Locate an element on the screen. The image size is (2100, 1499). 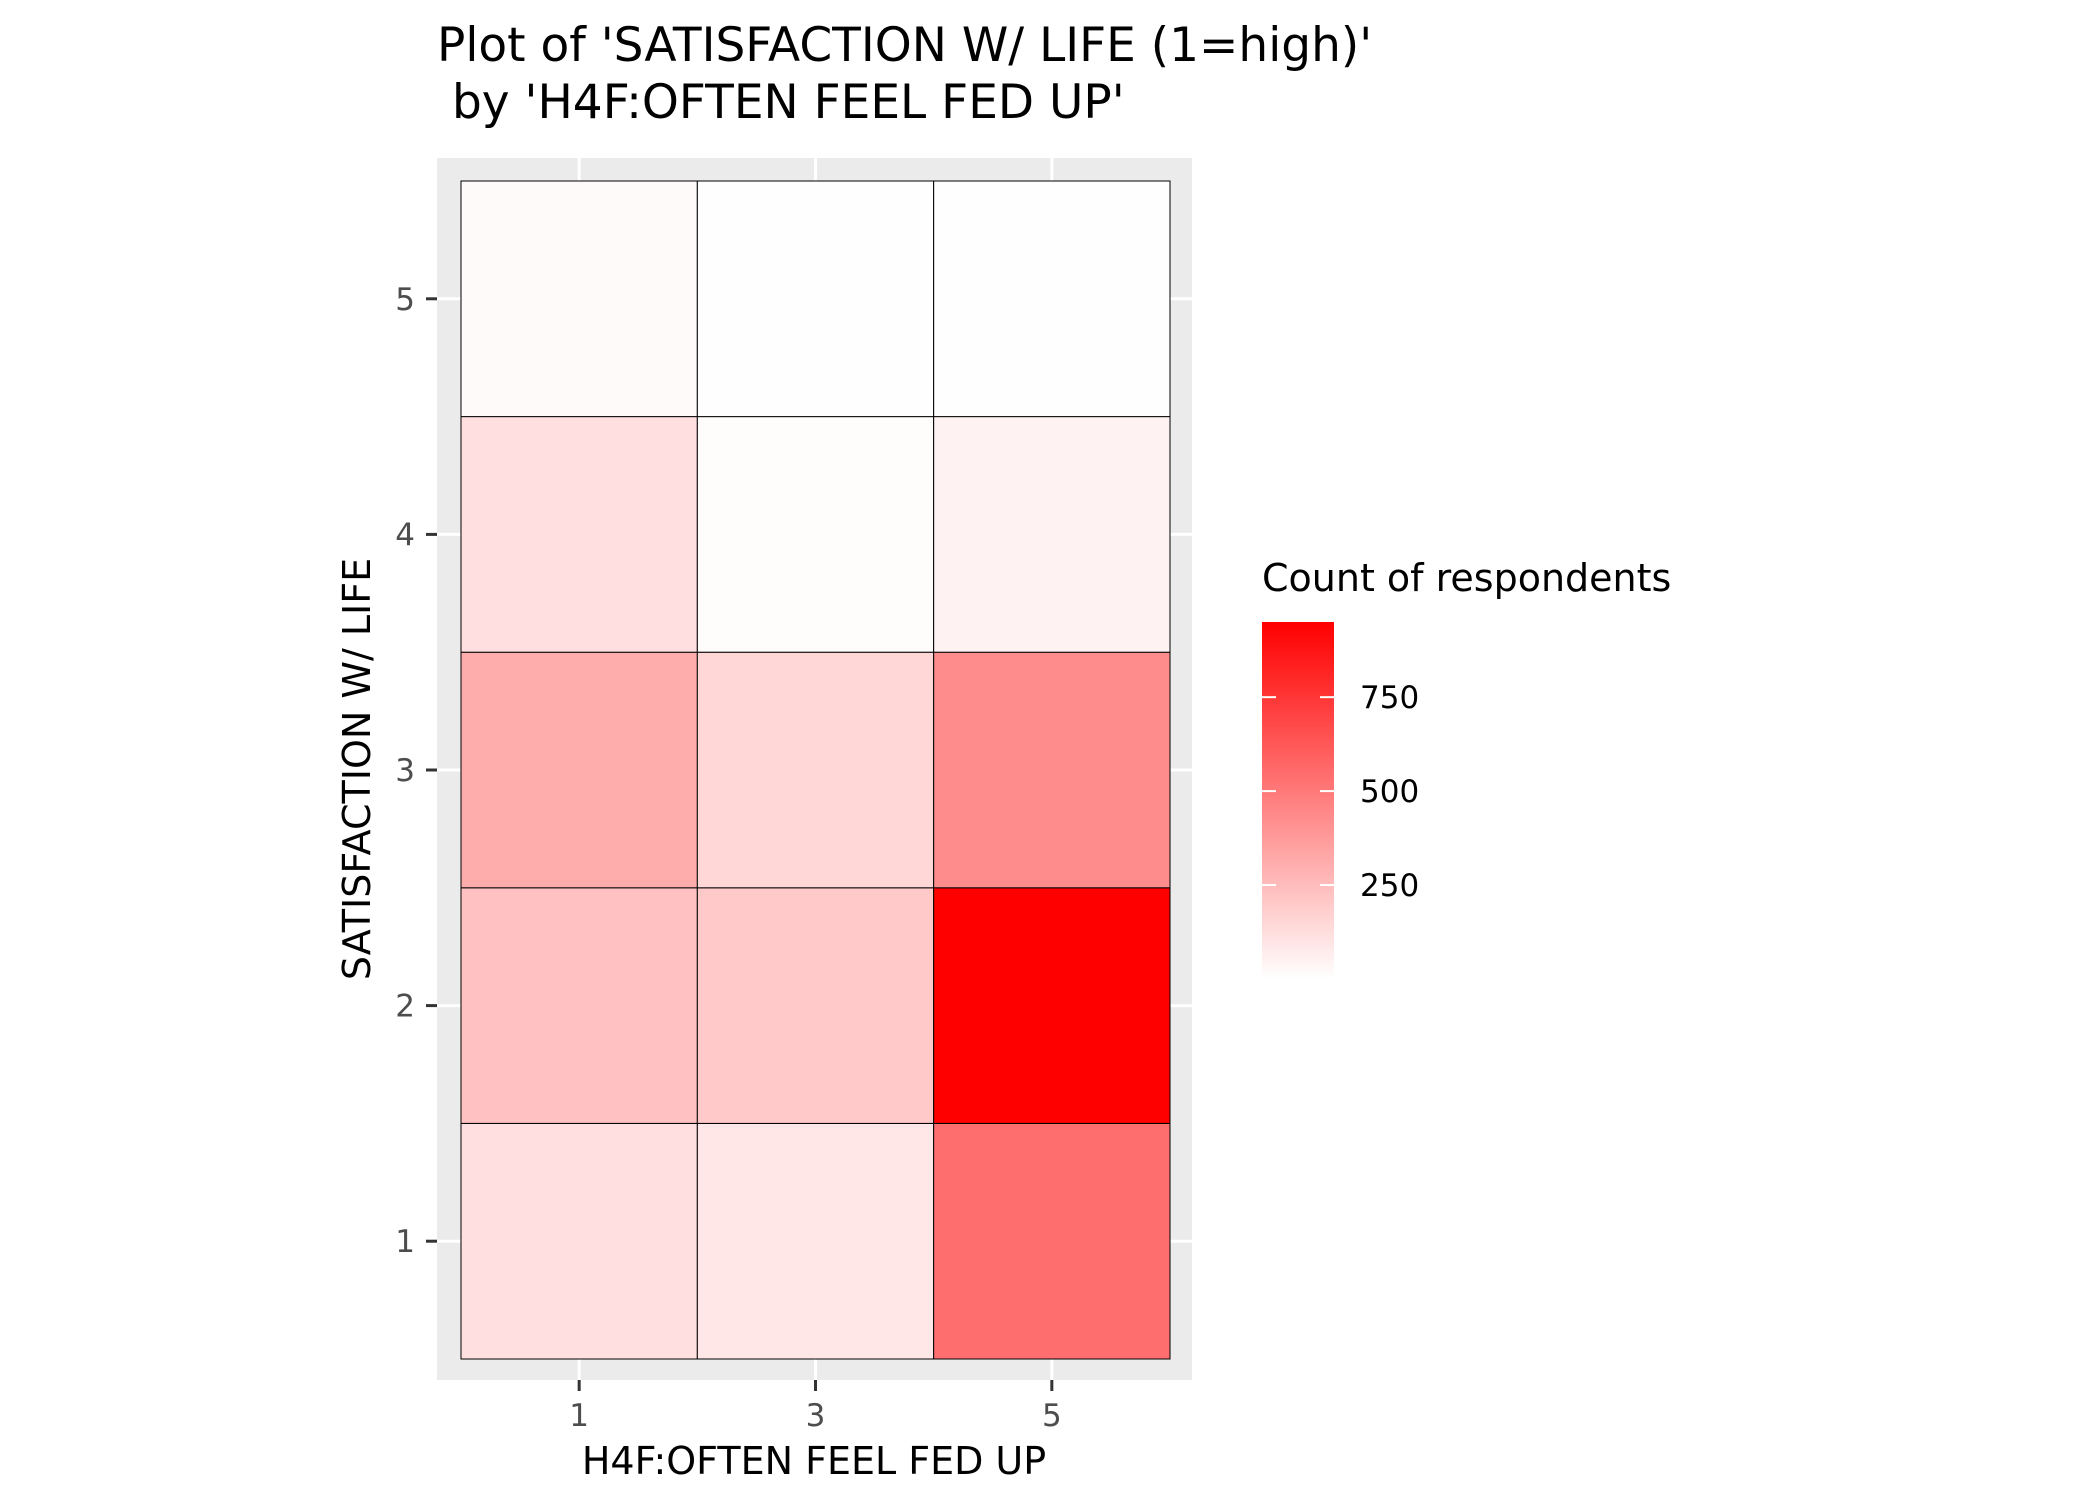
x-tick-label: 3 is located at coordinates (816, 1416).